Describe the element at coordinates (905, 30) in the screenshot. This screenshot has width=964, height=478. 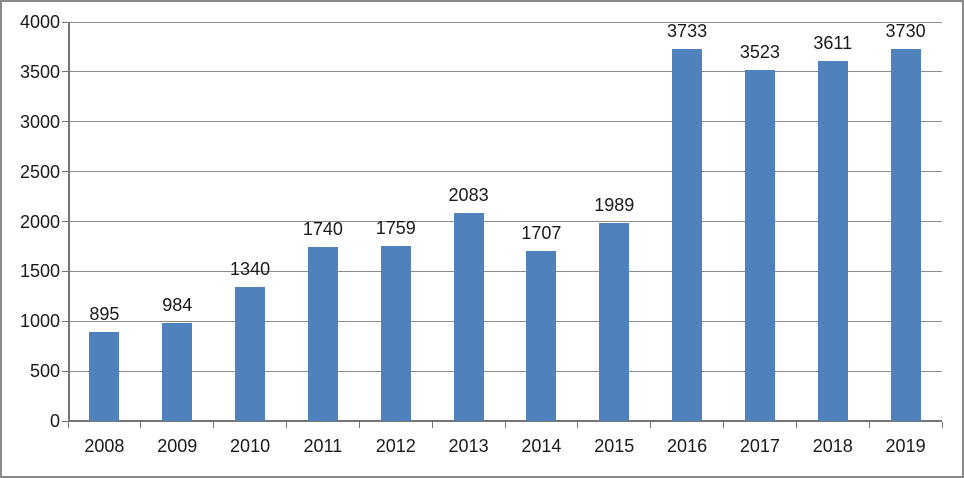
I see `bar-value-label: 3730` at that location.